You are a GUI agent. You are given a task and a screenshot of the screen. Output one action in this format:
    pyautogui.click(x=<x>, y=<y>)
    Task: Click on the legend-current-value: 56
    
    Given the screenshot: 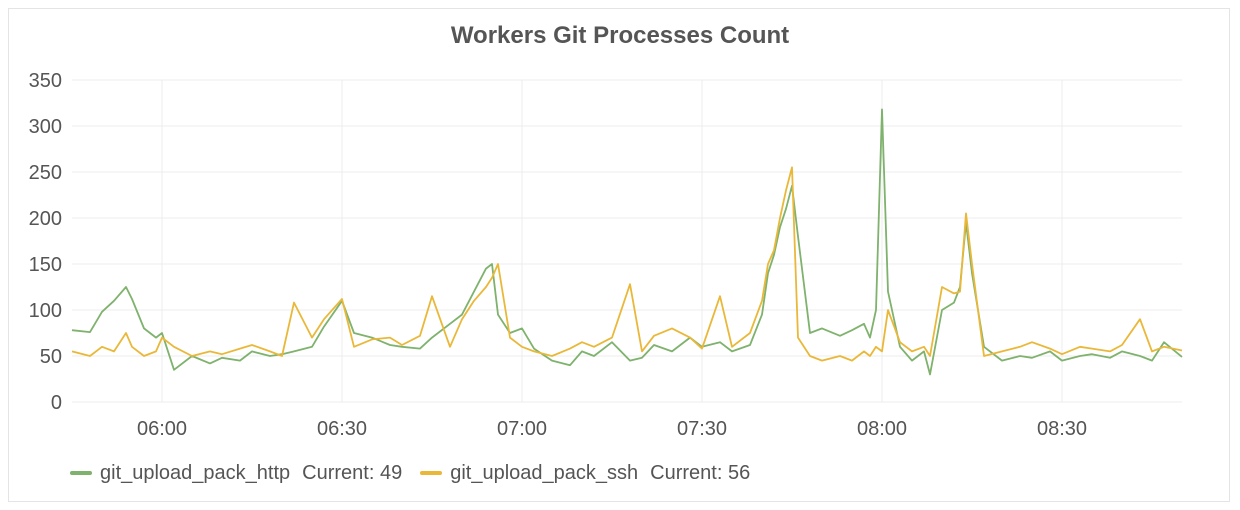 What is the action you would take?
    pyautogui.click(x=739, y=472)
    